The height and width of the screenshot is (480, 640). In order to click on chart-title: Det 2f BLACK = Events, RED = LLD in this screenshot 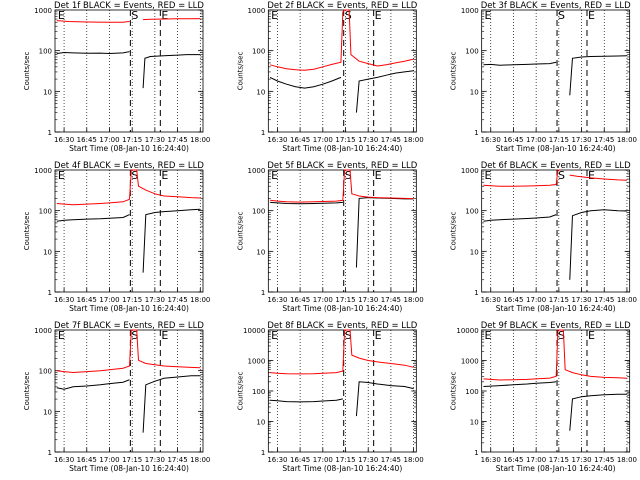, I will do `click(342, 6)`.